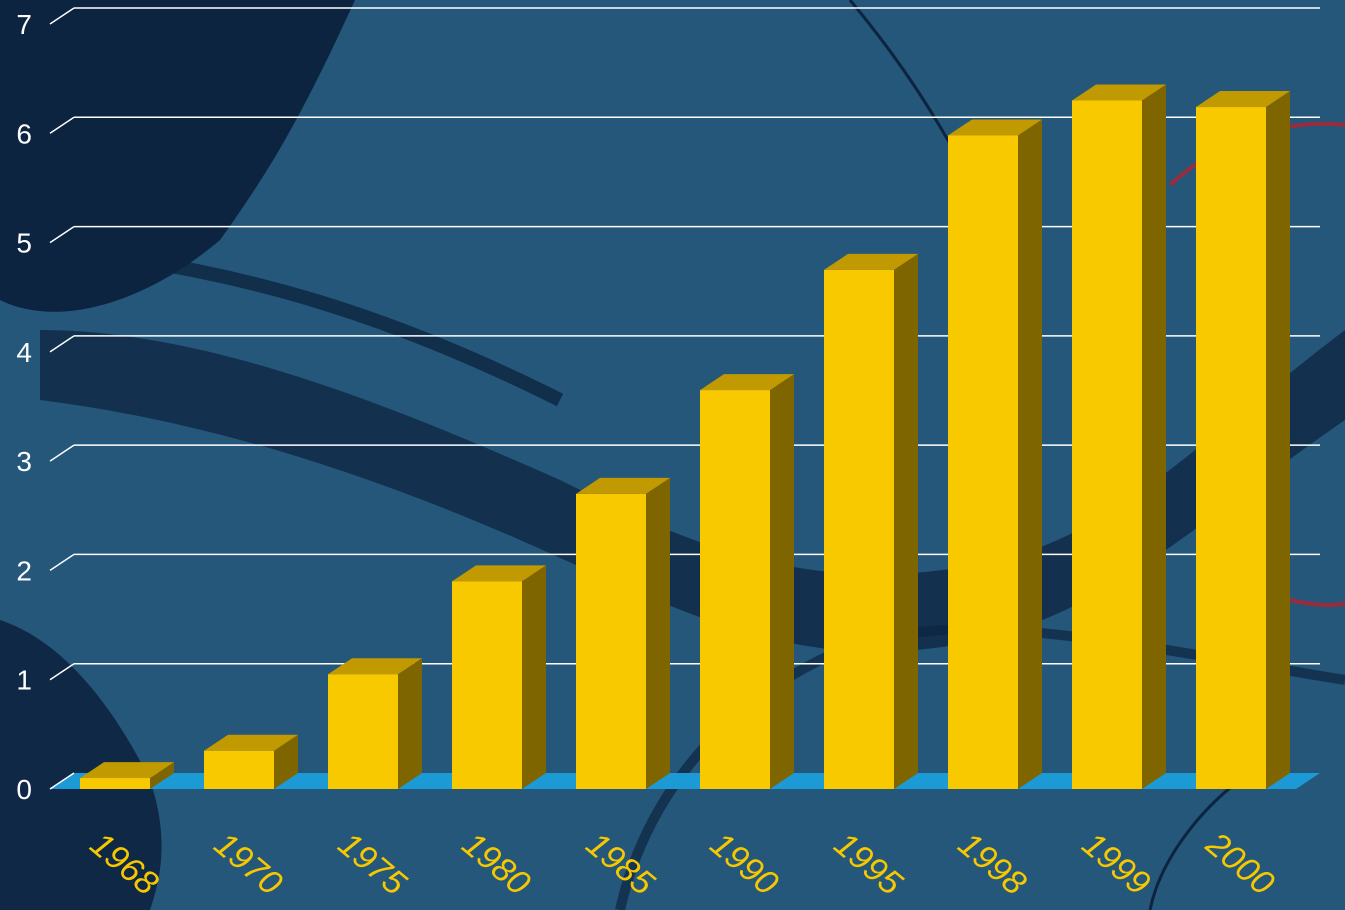  What do you see at coordinates (24, 243) in the screenshot?
I see `y-tick-label: 5` at bounding box center [24, 243].